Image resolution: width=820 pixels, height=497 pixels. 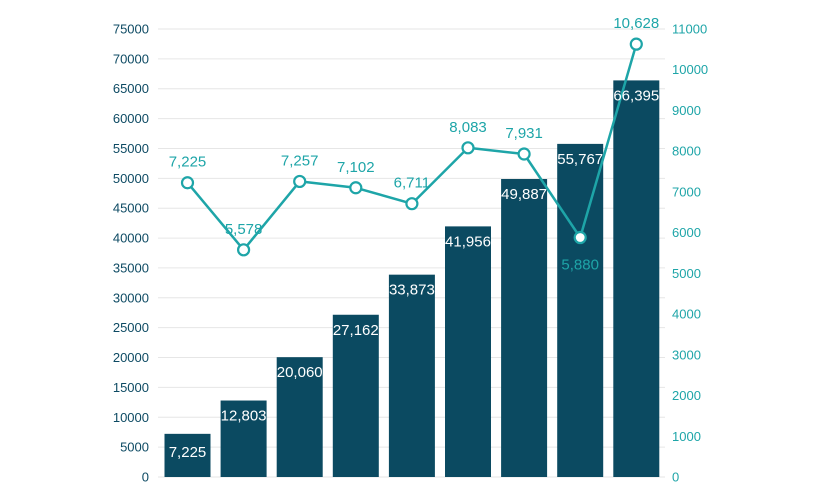 What do you see at coordinates (131, 297) in the screenshot?
I see `left-tick-label: 30000` at bounding box center [131, 297].